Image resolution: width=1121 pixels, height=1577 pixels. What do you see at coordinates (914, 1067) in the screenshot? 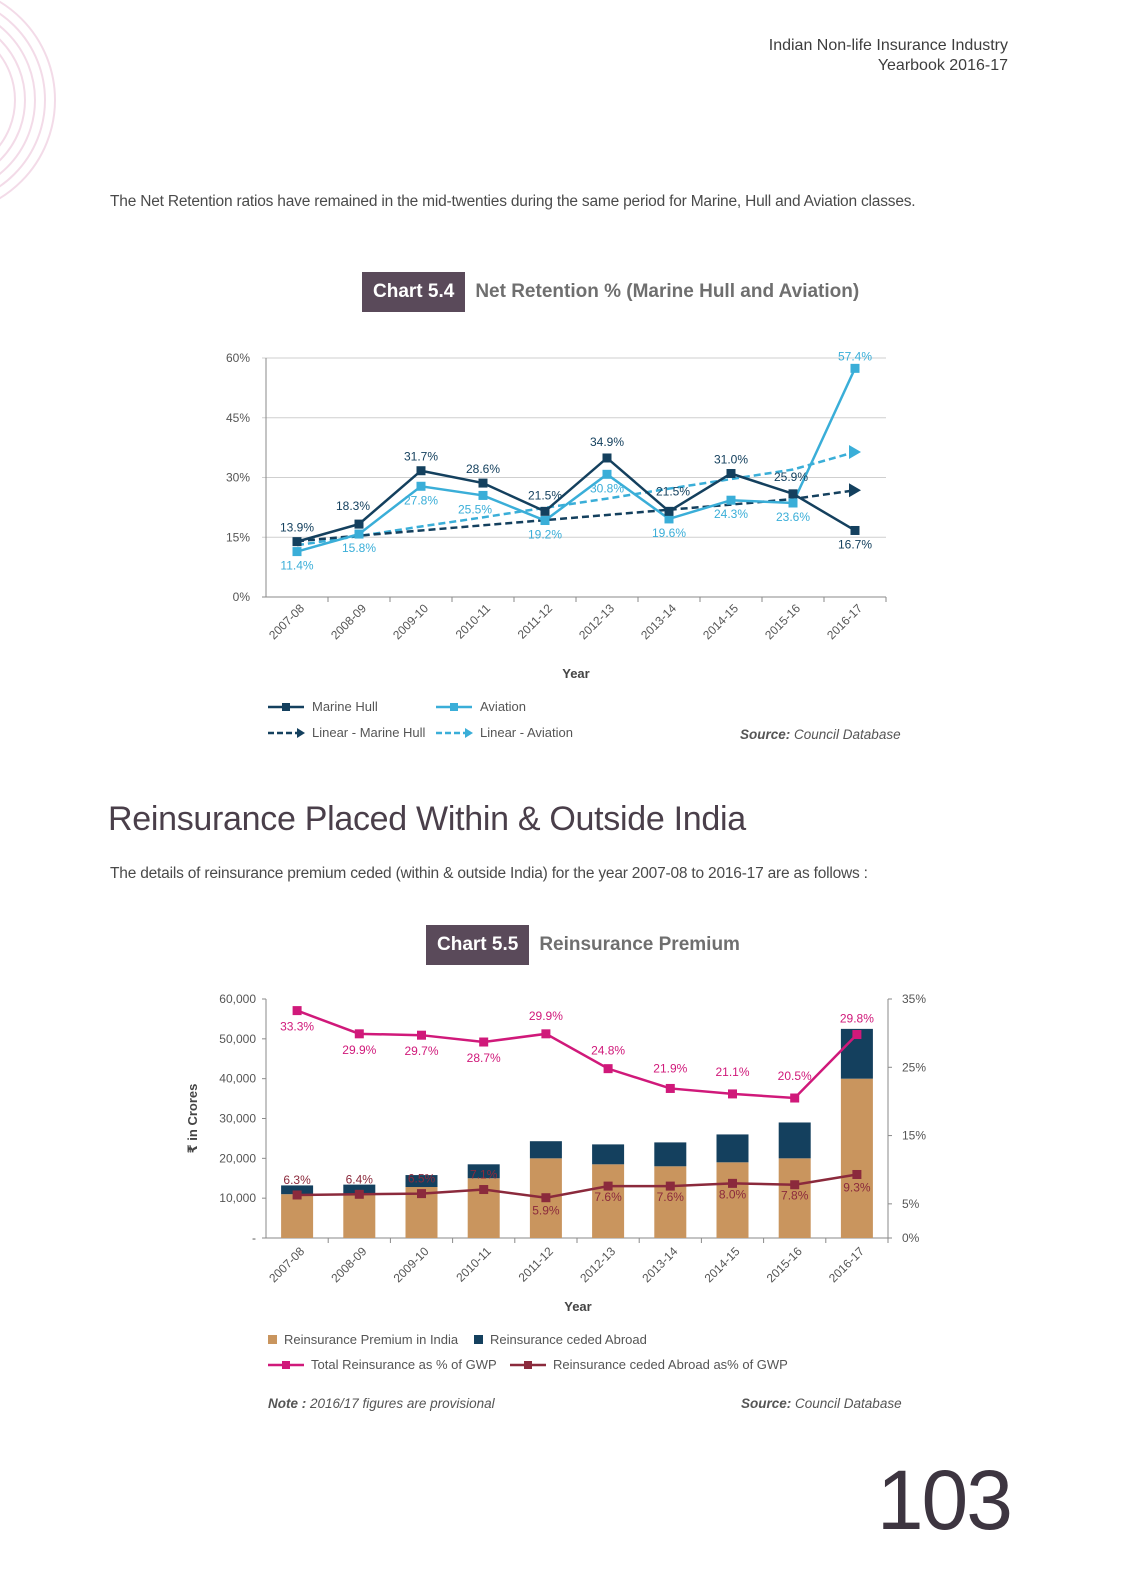
I see `y2-tick-label: 25%` at bounding box center [914, 1067].